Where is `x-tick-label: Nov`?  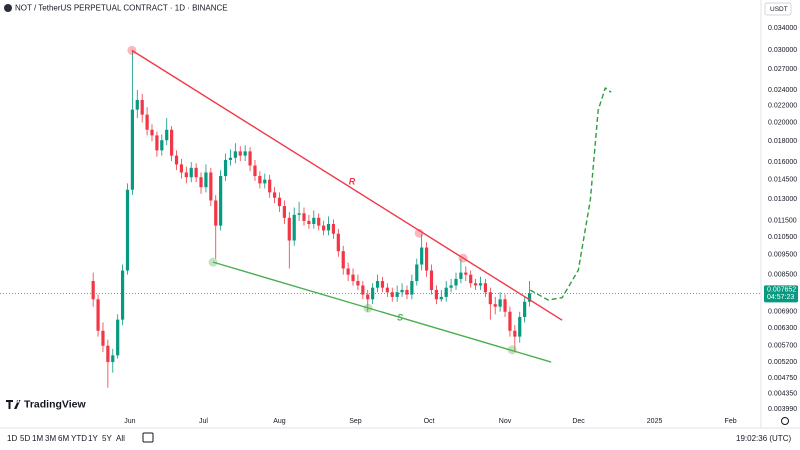 x-tick-label: Nov is located at coordinates (505, 421).